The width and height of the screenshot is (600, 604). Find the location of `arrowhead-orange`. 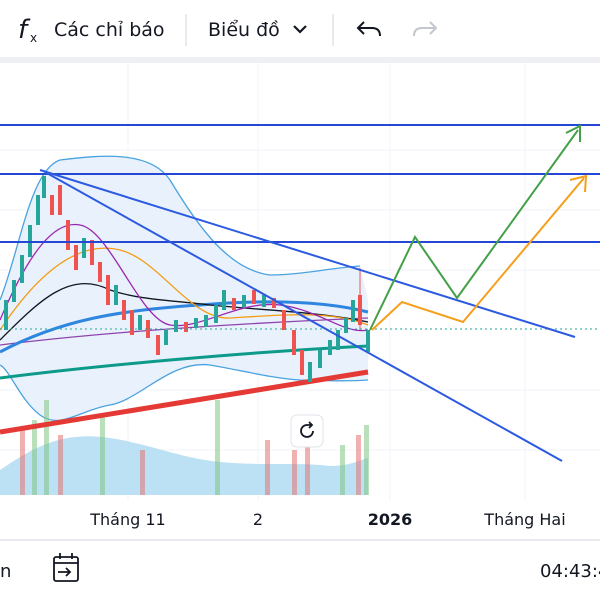

arrowhead-orange is located at coordinates (578, 183).